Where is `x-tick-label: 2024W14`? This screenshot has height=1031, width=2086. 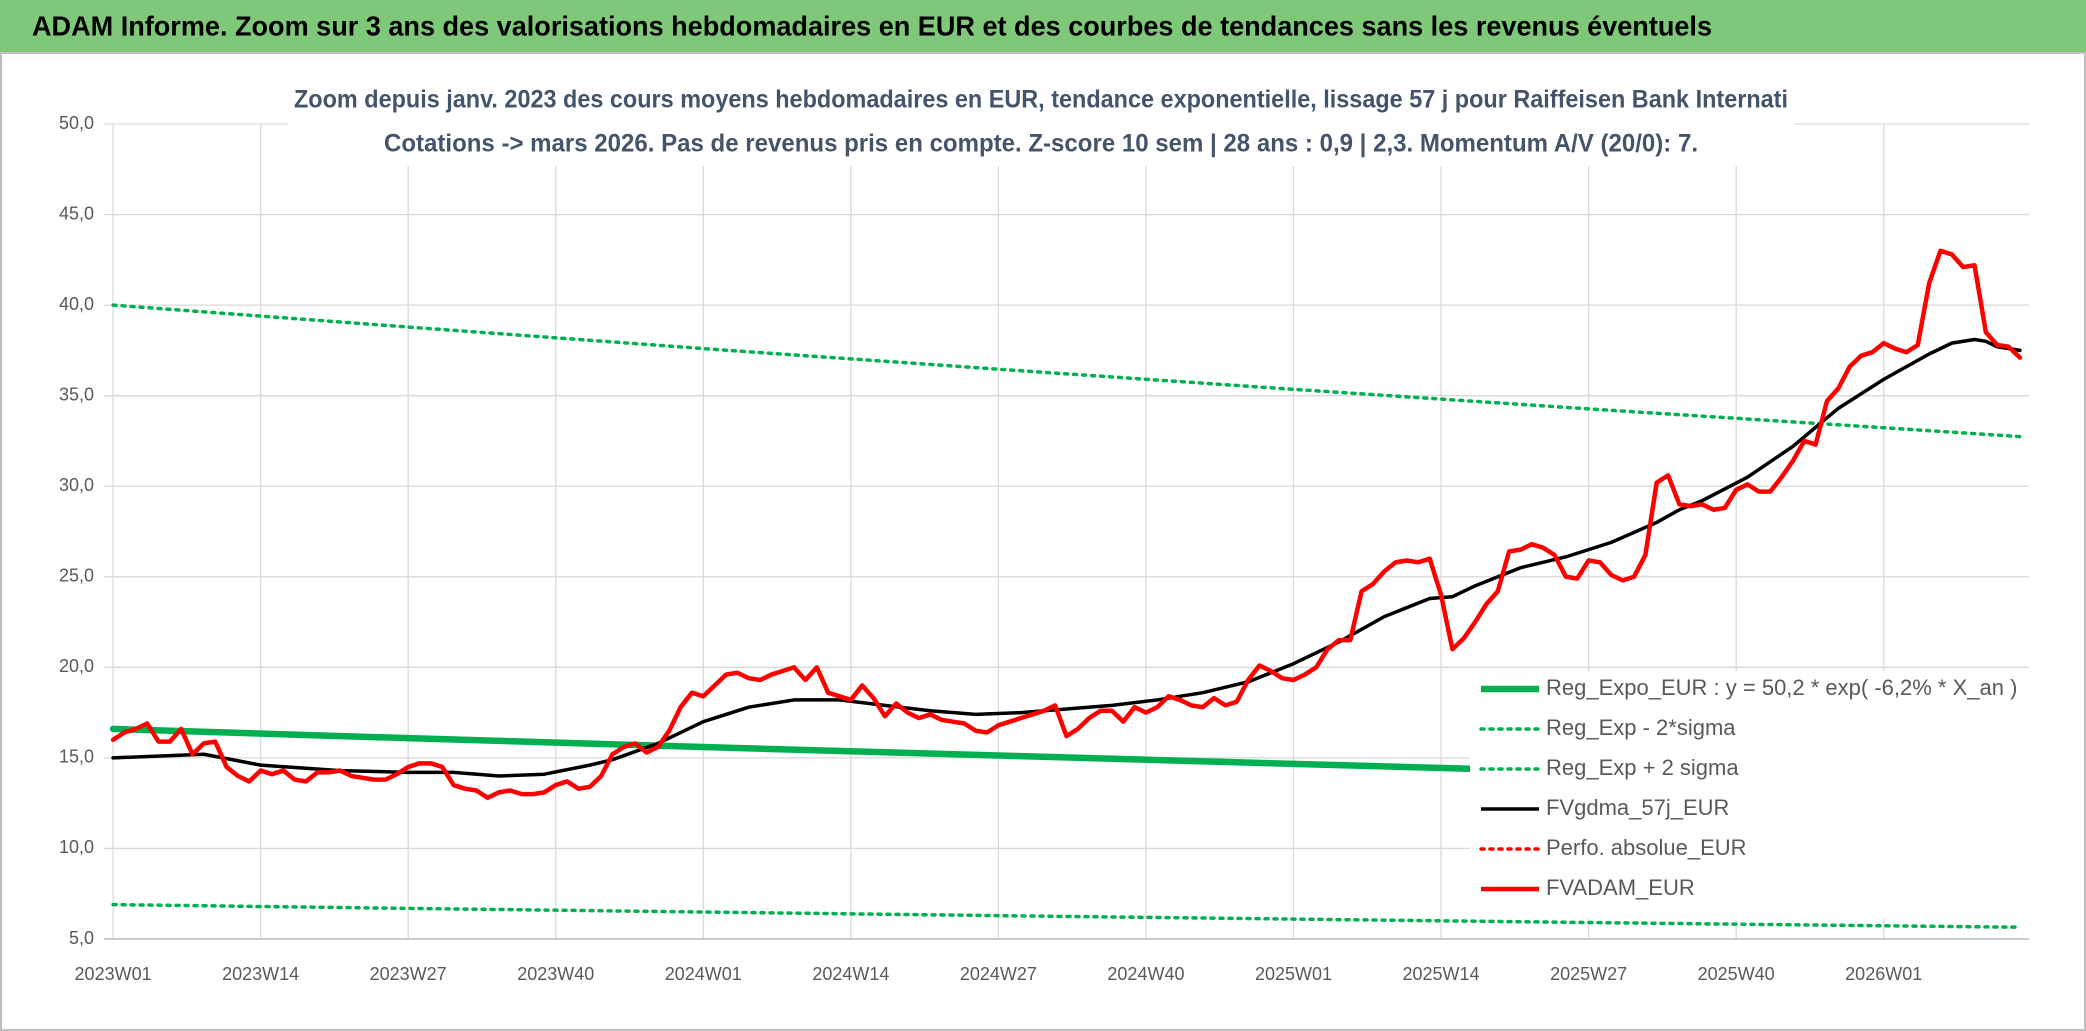 x-tick-label: 2024W14 is located at coordinates (850, 974).